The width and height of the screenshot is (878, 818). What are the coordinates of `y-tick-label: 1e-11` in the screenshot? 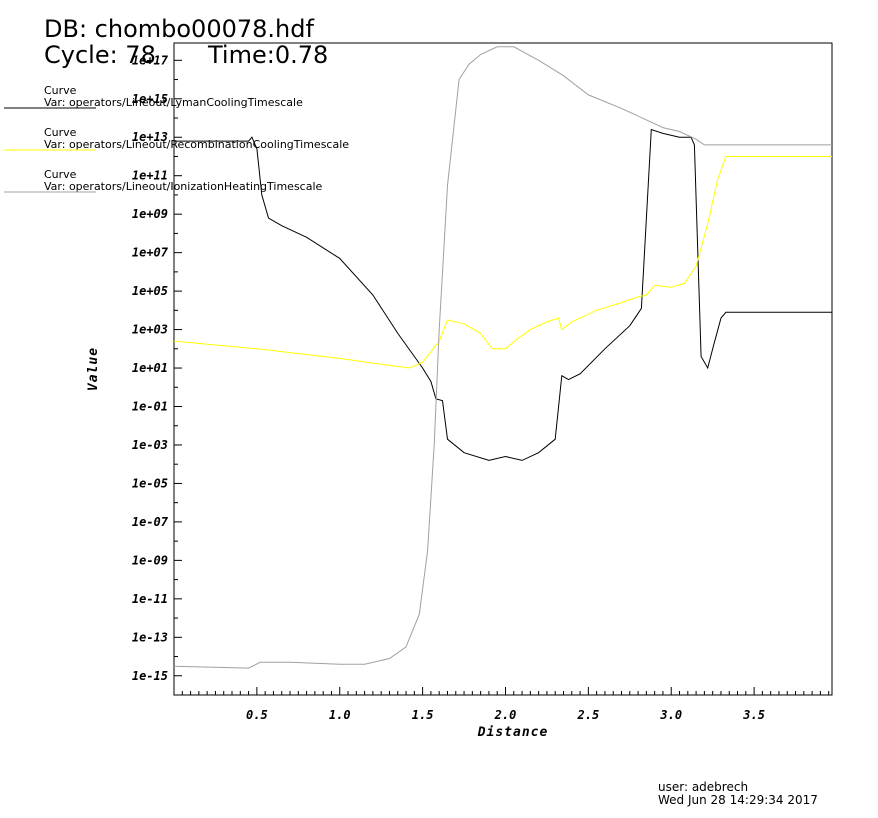 It's located at (150, 599).